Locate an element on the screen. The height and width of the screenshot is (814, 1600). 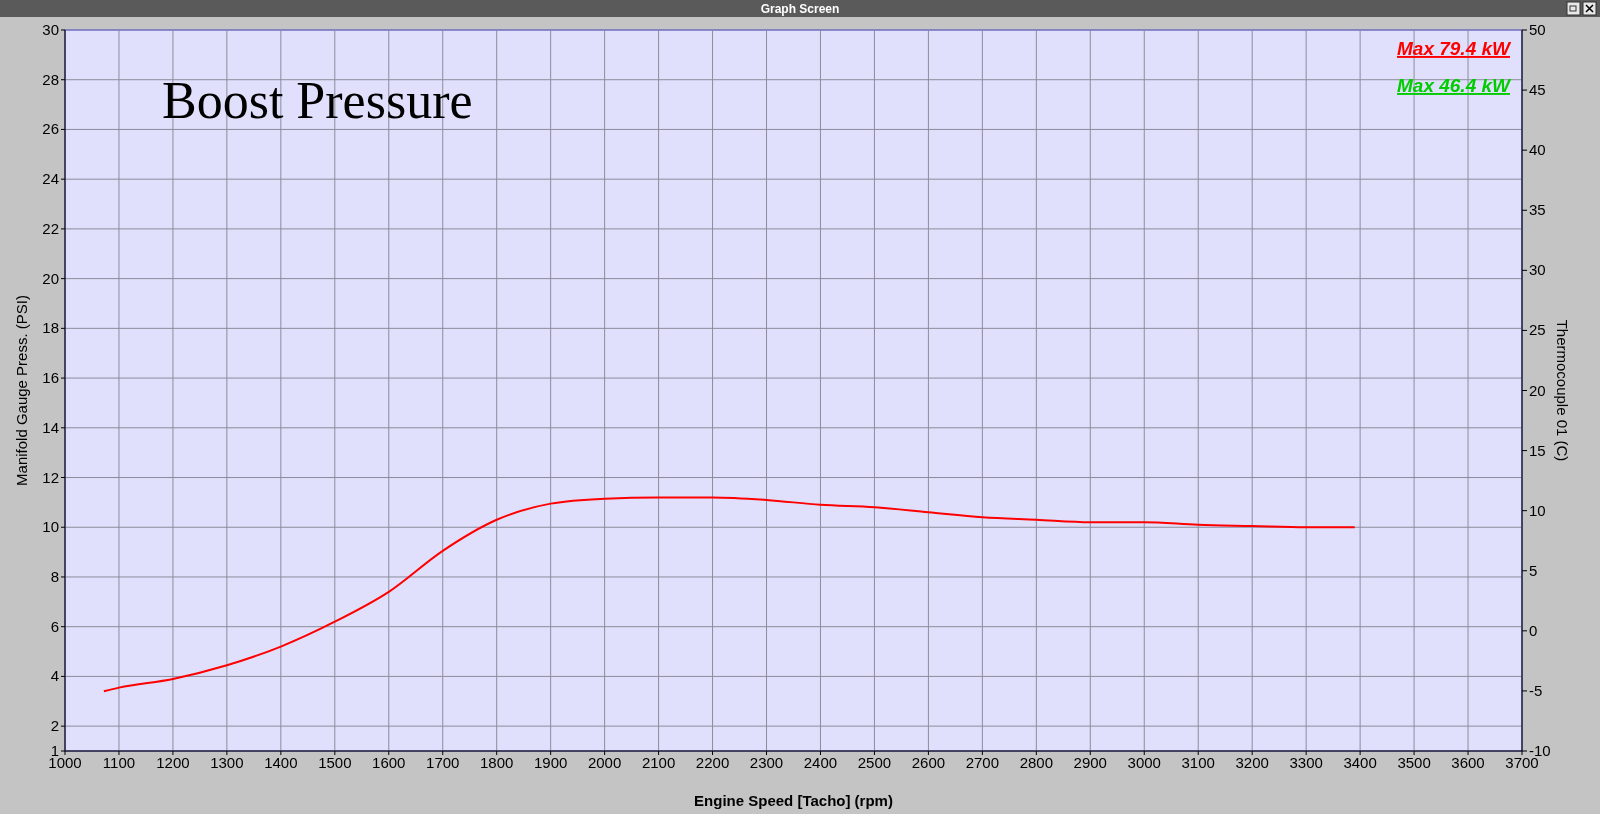
y2-tick-label: -10 is located at coordinates (1540, 750).